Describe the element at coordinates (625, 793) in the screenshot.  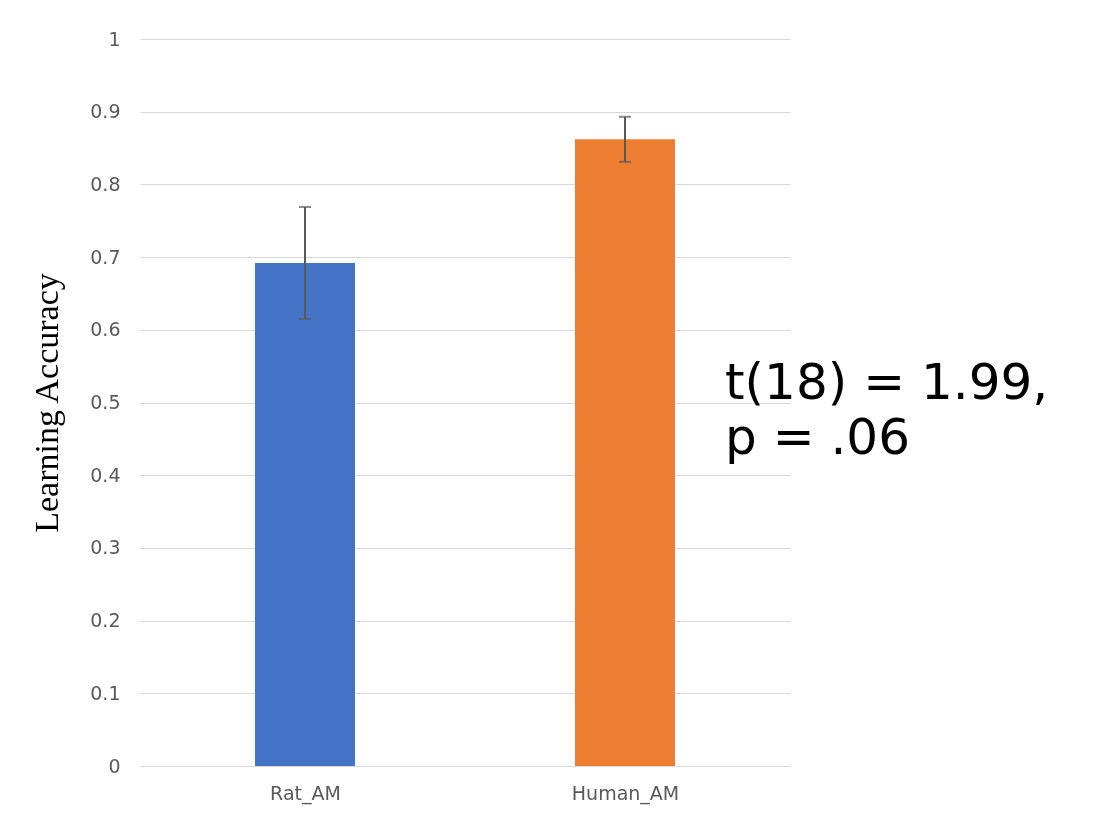
I see `x-tick-label: Human_AM` at that location.